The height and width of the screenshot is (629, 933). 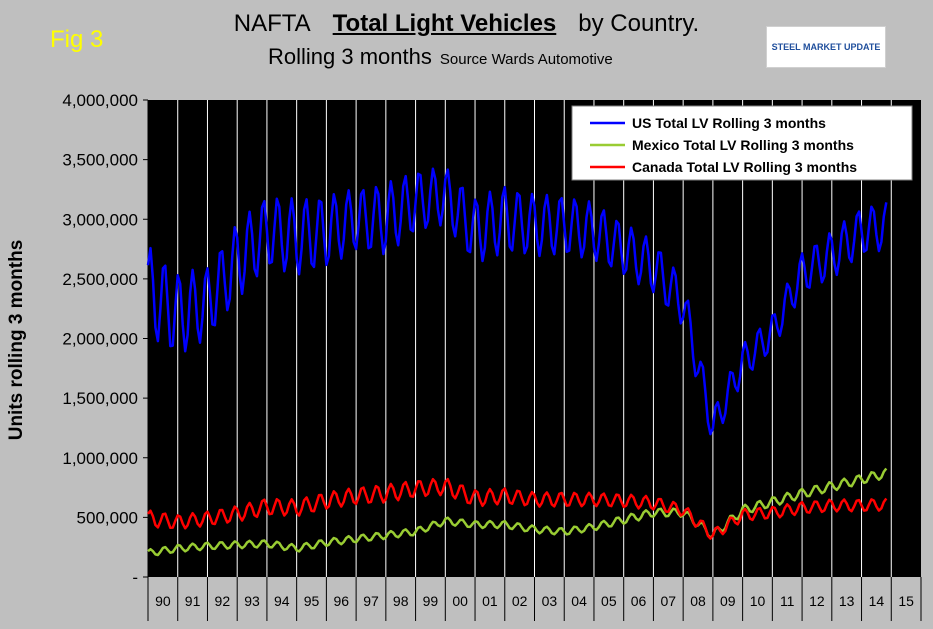 What do you see at coordinates (550, 601) in the screenshot?
I see `x-tick-label: 03` at bounding box center [550, 601].